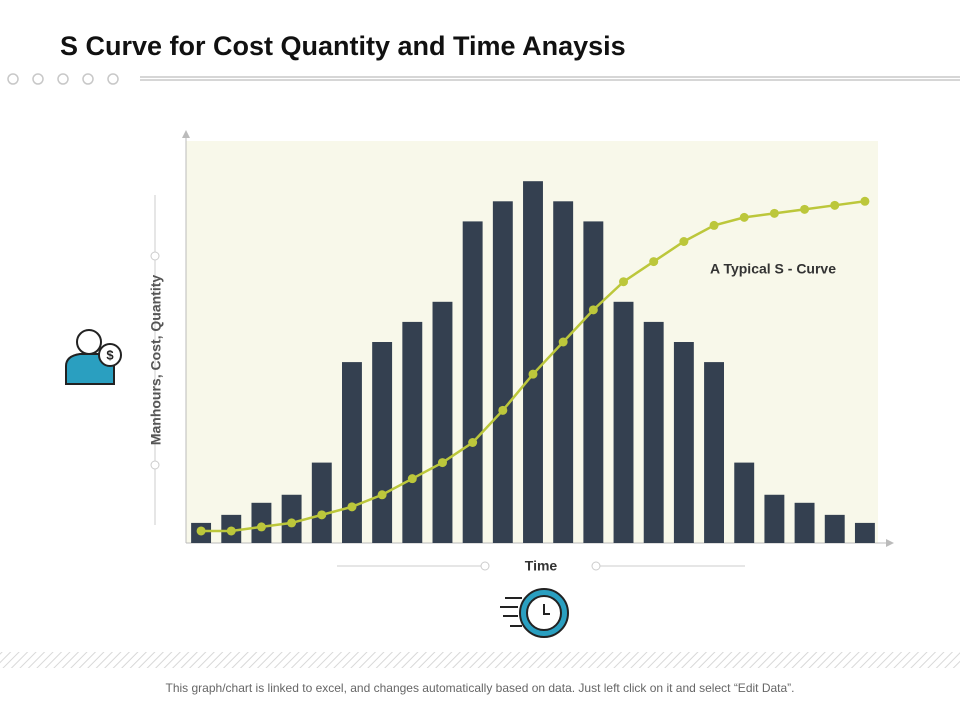 The height and width of the screenshot is (720, 960). Describe the element at coordinates (483, 79) in the screenshot. I see `header-decoration` at that location.